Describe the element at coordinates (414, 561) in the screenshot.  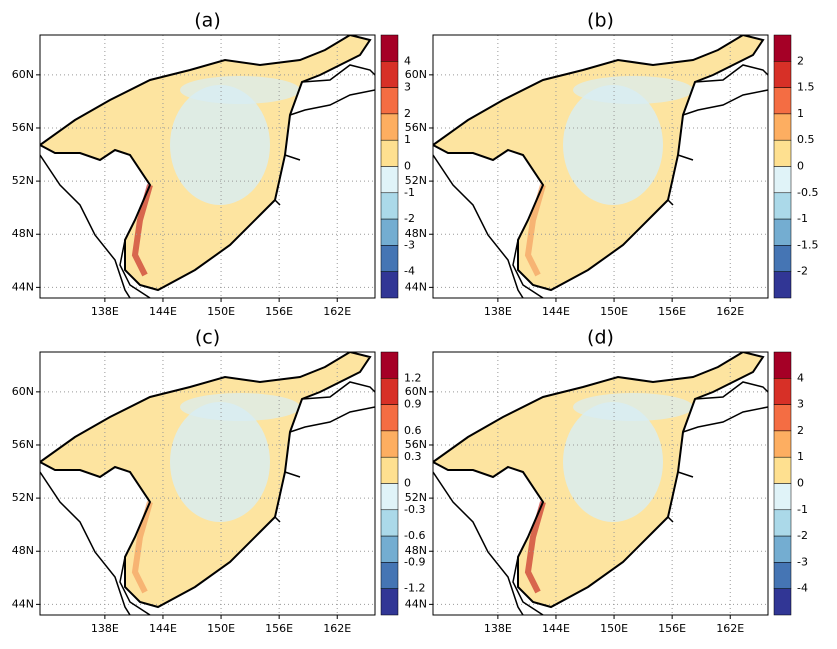
I see `colorbar-tick-label: -0.9` at that location.